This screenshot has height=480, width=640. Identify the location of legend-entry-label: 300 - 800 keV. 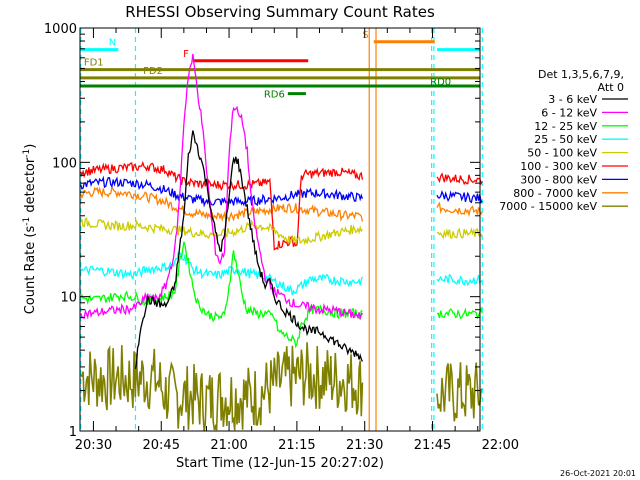
(558, 179).